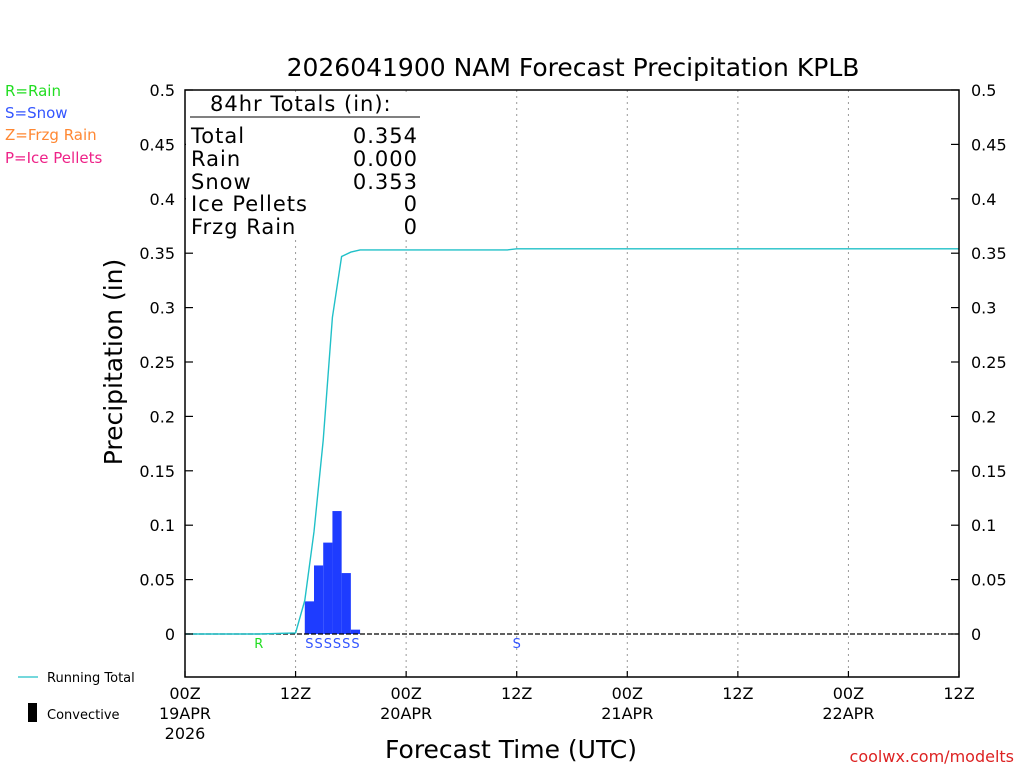  Describe the element at coordinates (162, 416) in the screenshot. I see `y-tick-label-left: 0.2` at that location.